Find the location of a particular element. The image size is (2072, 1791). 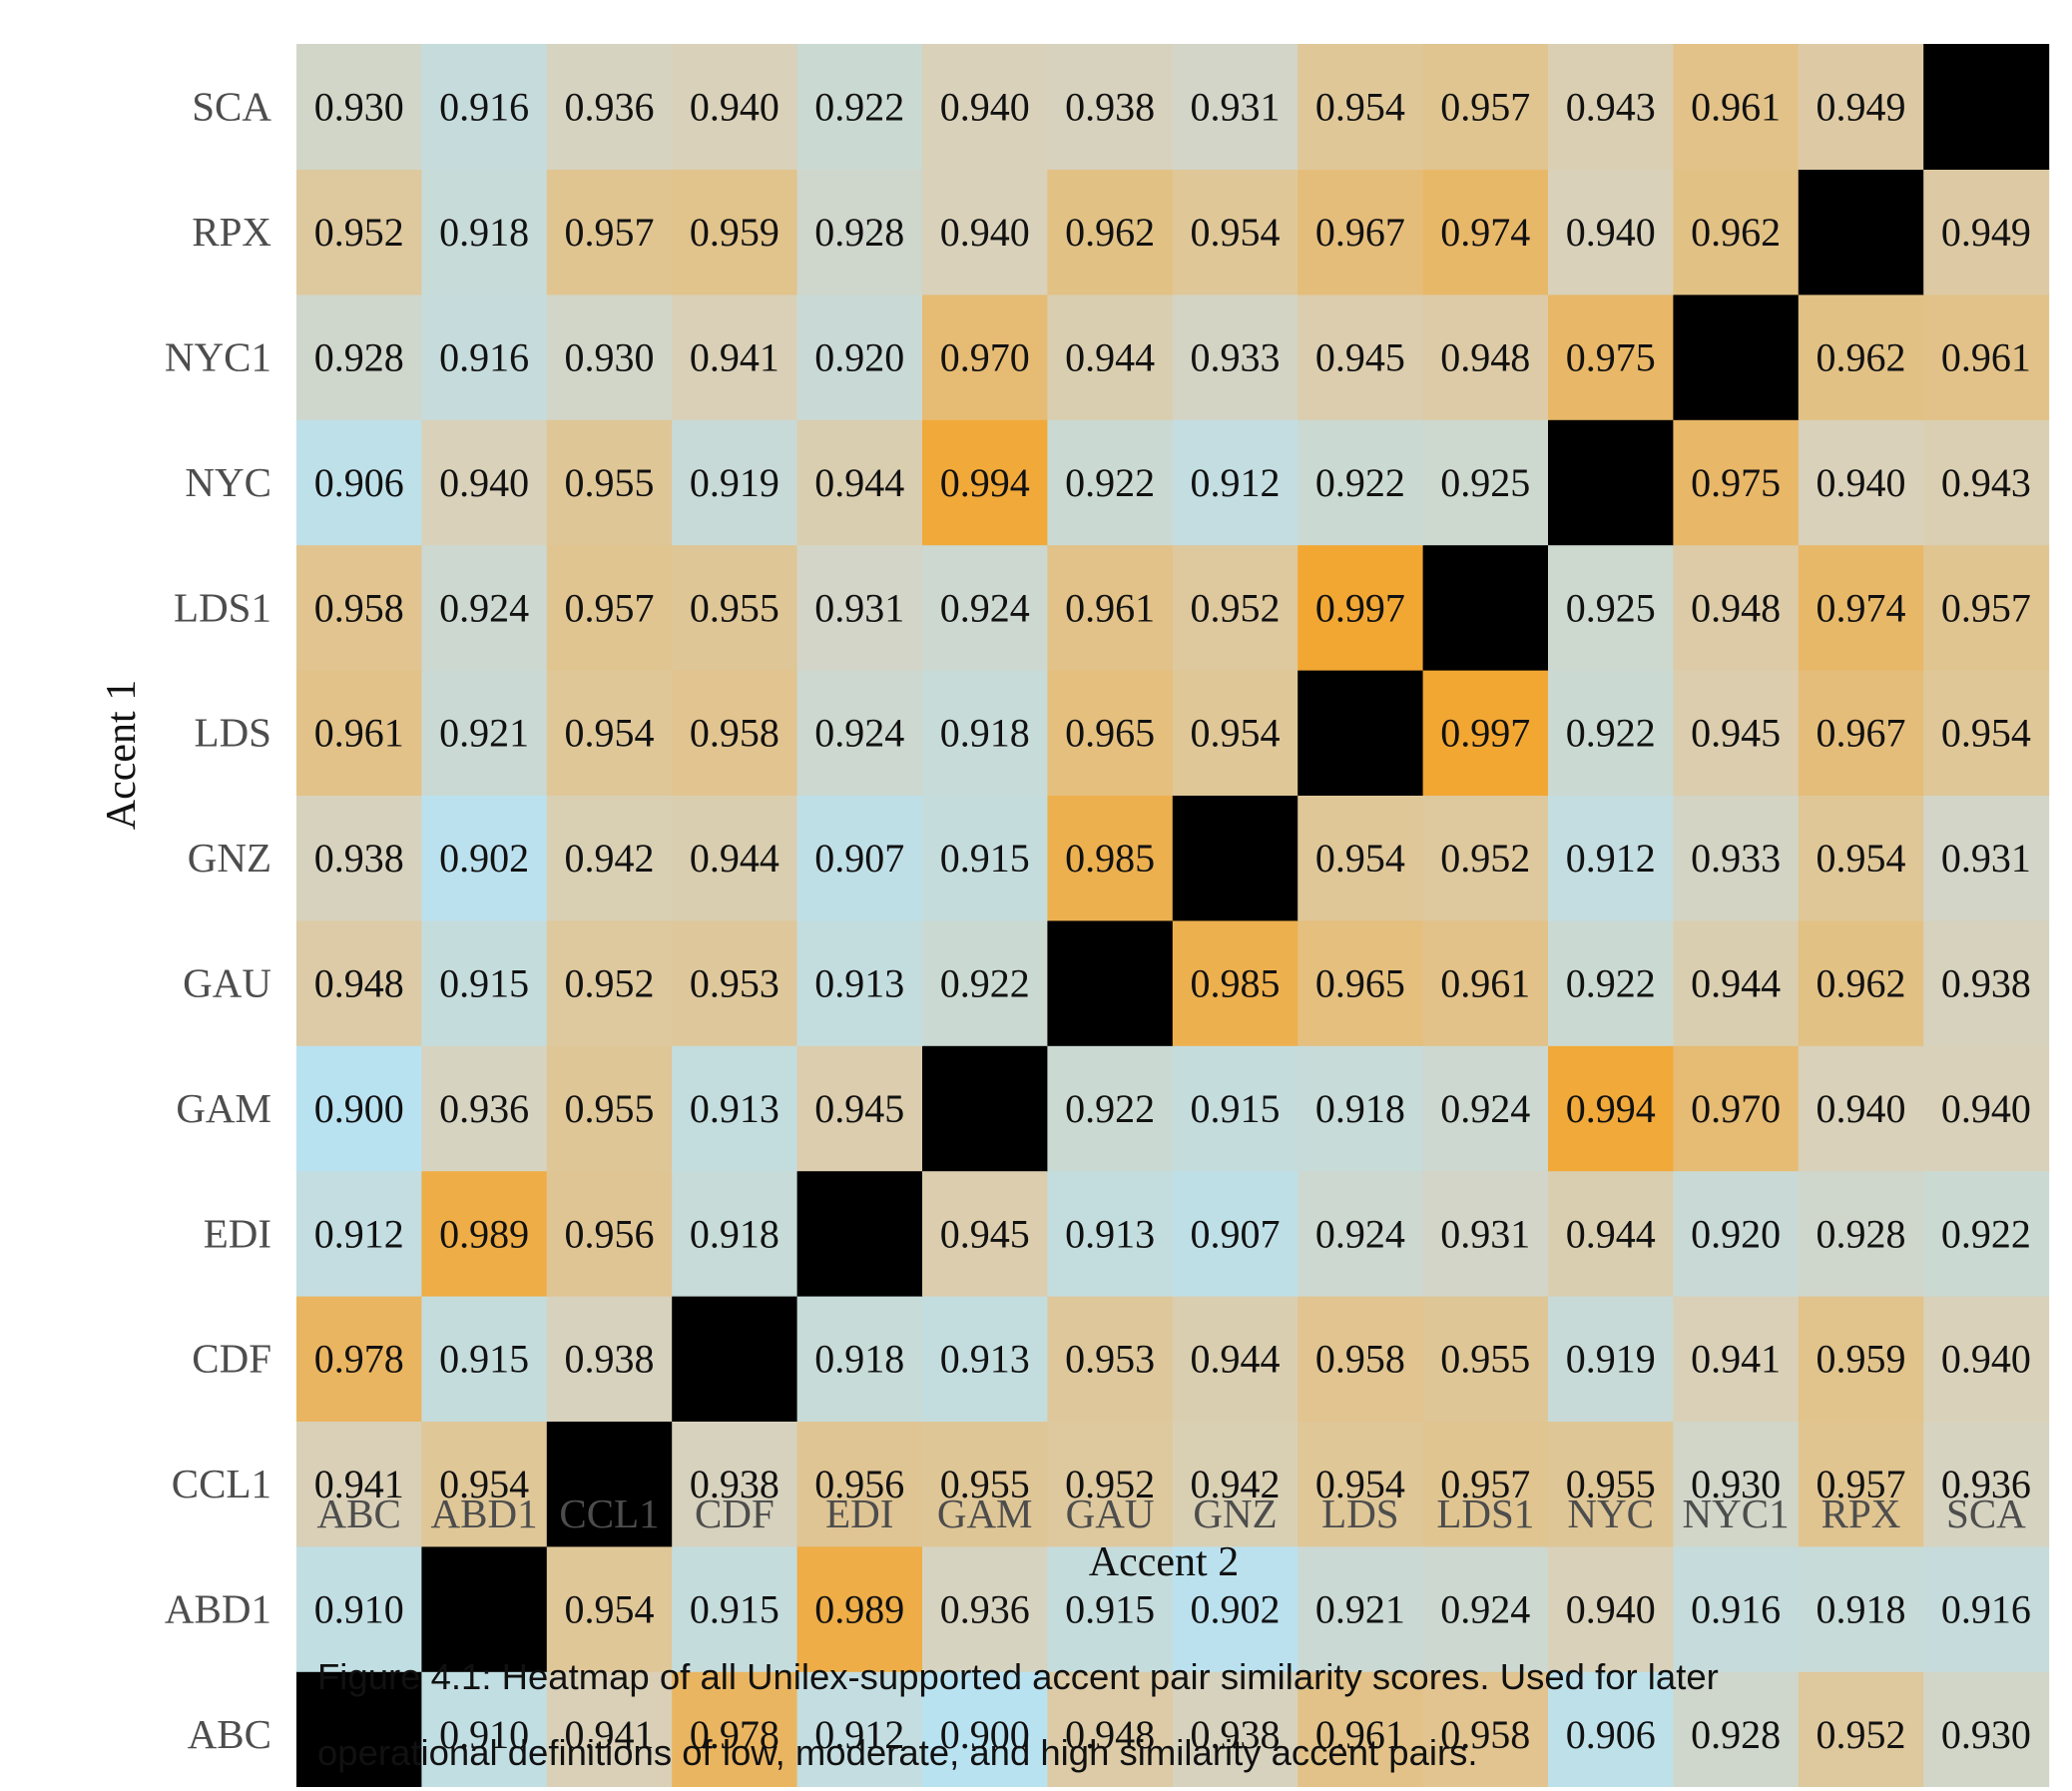

heatmap-cell-value: 0.921 is located at coordinates (484, 733).